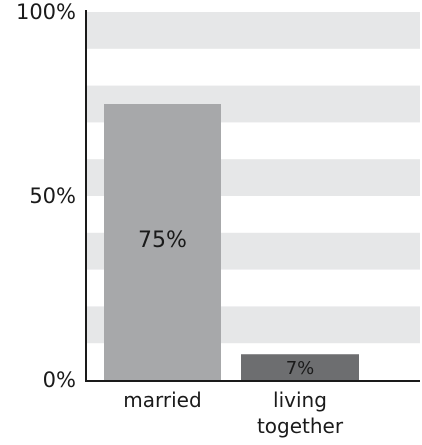  I want to click on data-label: 75%, so click(162, 240).